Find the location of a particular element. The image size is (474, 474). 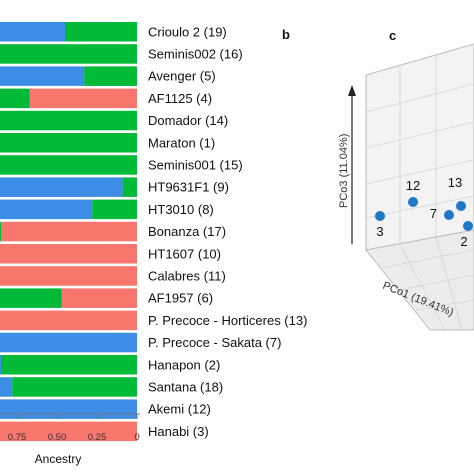

pcoa-gridlines is located at coordinates (419, 193).